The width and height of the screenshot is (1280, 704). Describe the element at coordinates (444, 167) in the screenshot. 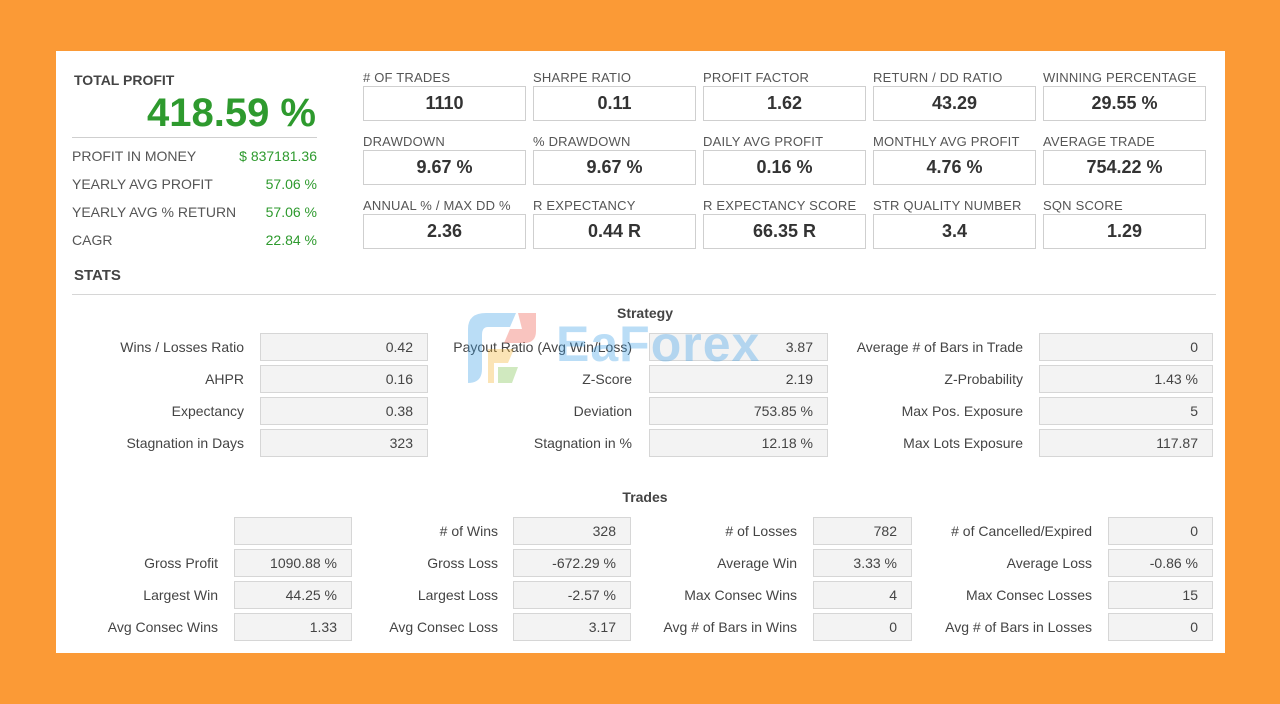

I see `kpi-value: 9.67 %` at that location.